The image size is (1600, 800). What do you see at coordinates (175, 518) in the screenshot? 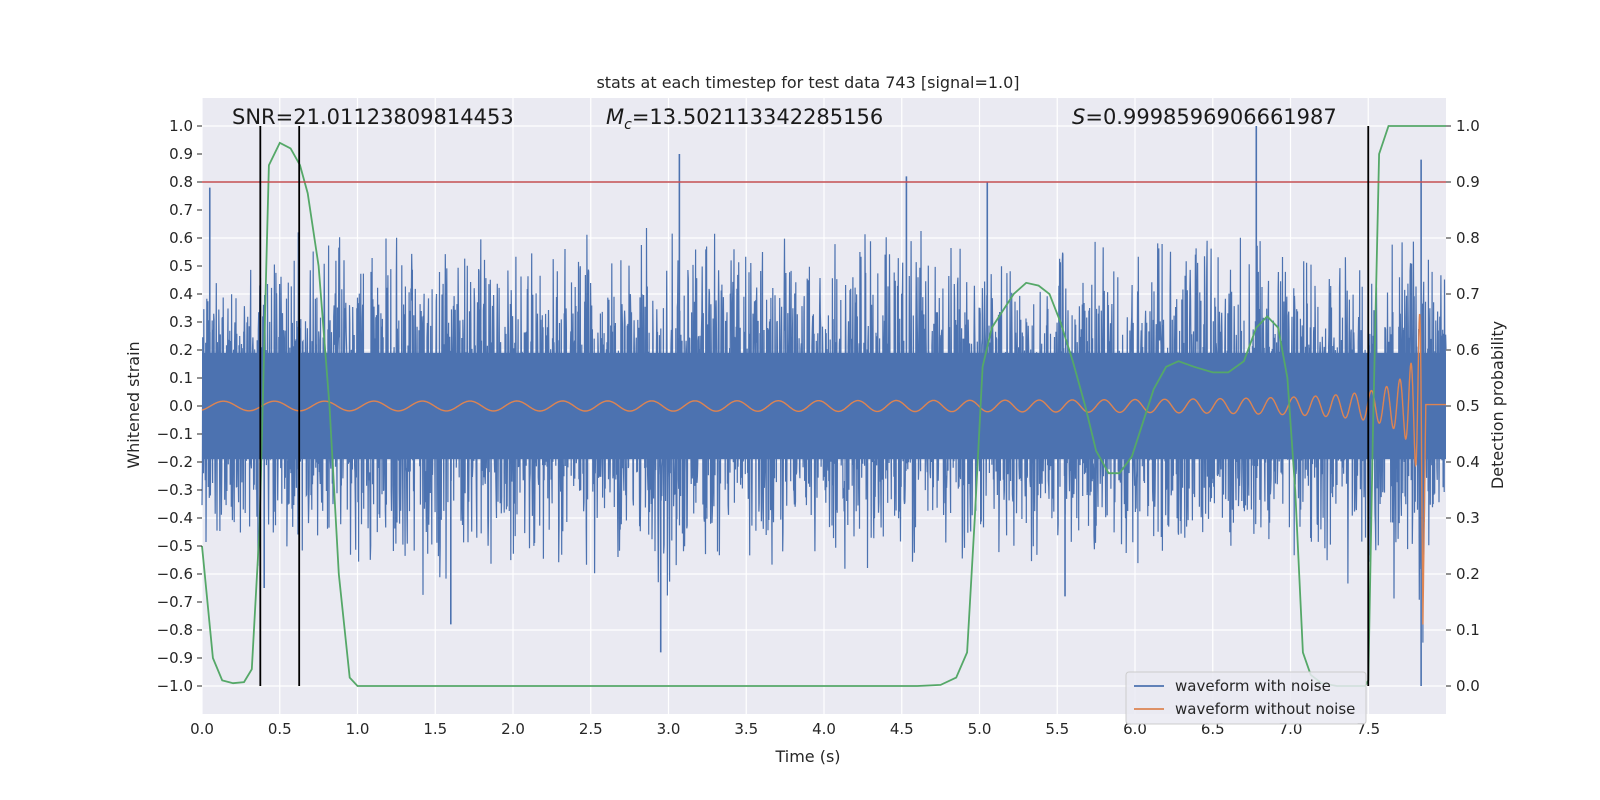
I see `y-tick-label: −0.4` at bounding box center [175, 518].